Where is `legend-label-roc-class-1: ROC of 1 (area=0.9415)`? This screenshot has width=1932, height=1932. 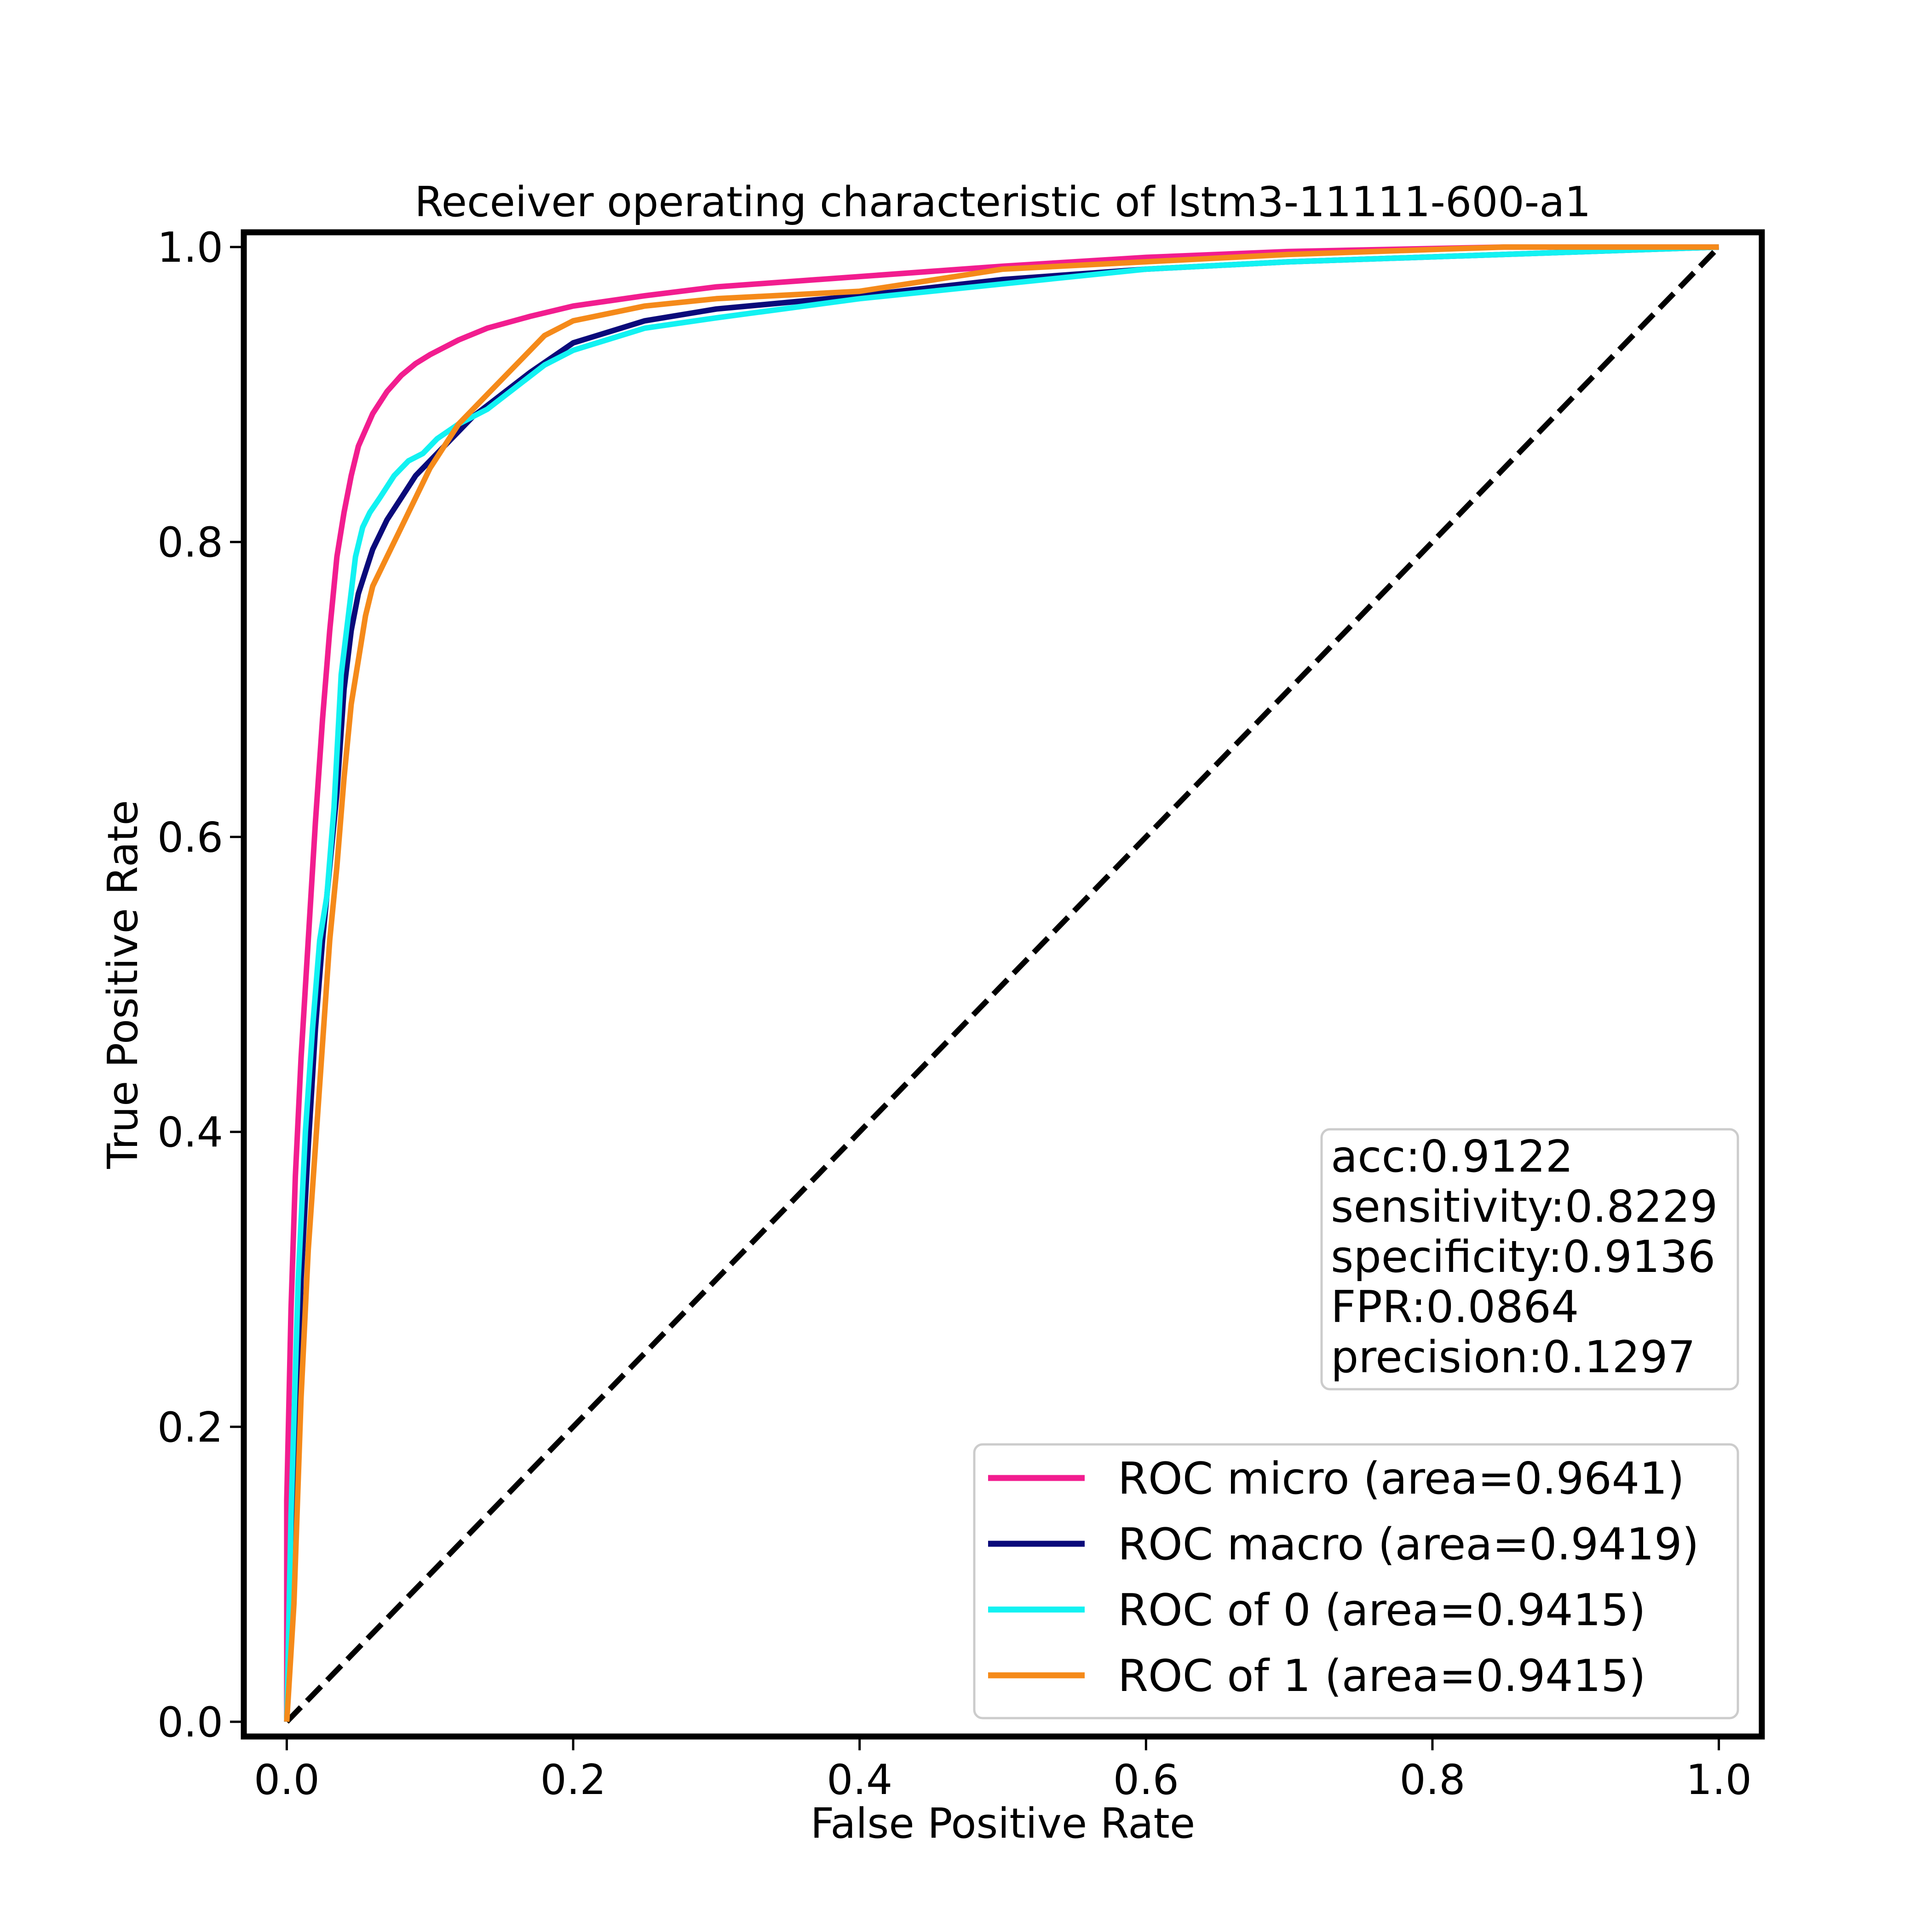 legend-label-roc-class-1: ROC of 1 (area=0.9415) is located at coordinates (1382, 1676).